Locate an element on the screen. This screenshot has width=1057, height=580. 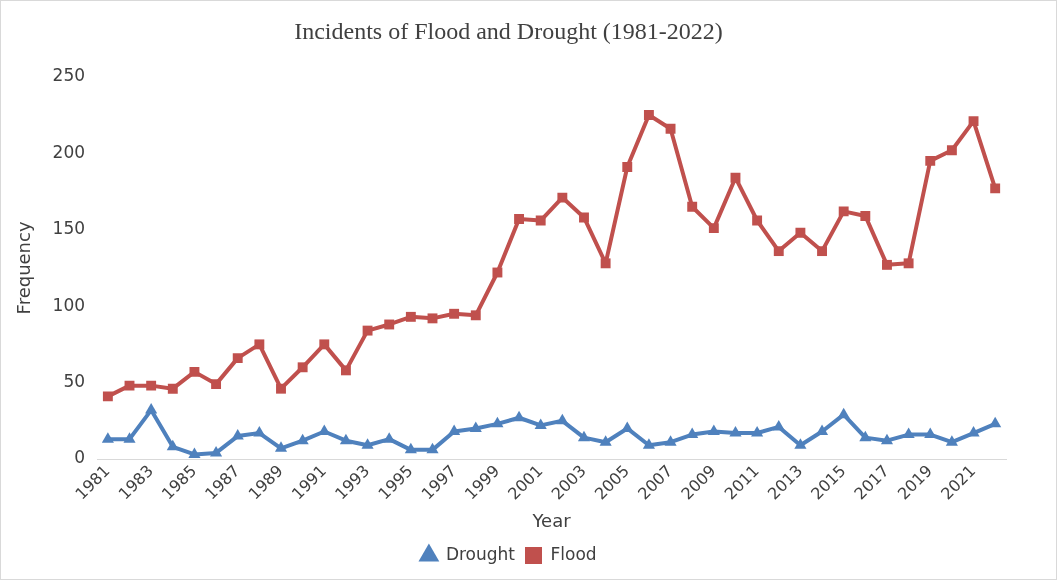
y-tick-label: 50 is located at coordinates (74, 381).